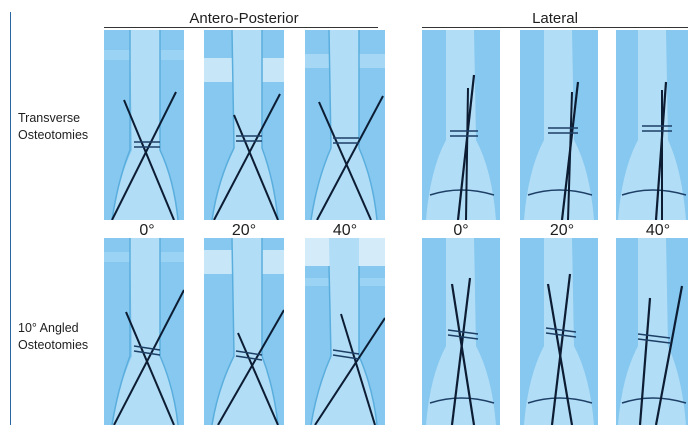 Image resolution: width=688 pixels, height=425 pixels. What do you see at coordinates (53, 135) in the screenshot?
I see `row-label-transverse-line2: Osteotomies` at bounding box center [53, 135].